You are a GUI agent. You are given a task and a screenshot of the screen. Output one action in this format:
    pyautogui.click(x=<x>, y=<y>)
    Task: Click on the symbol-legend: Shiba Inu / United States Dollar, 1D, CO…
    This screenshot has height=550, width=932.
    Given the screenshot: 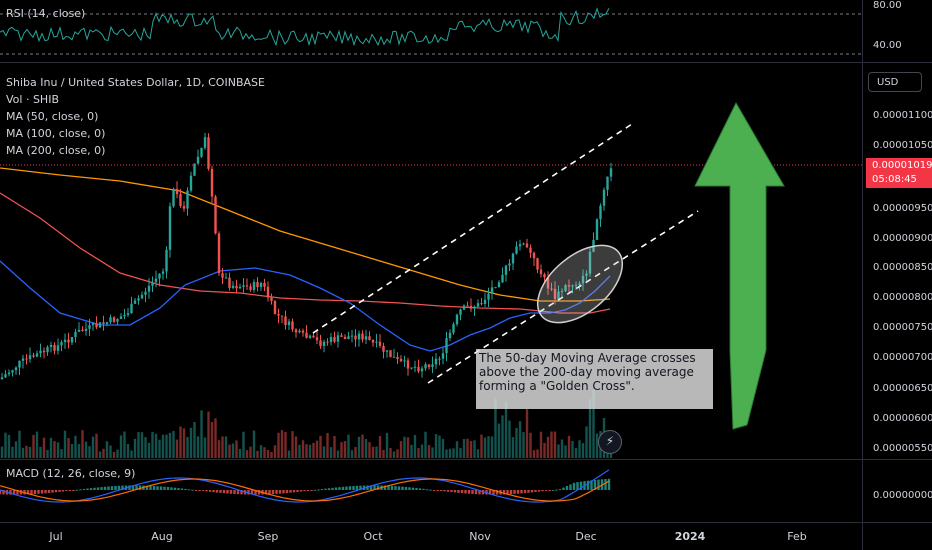 What is the action you would take?
    pyautogui.click(x=135, y=82)
    